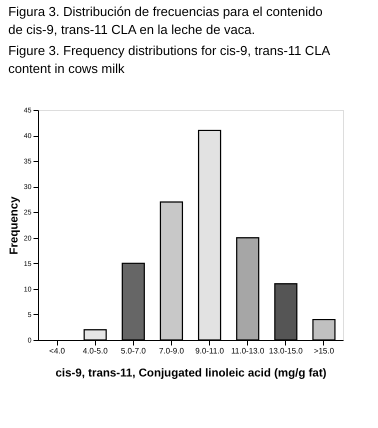 The width and height of the screenshot is (378, 428). Describe the element at coordinates (57, 351) in the screenshot. I see `x-tick-label: <4.0` at that location.